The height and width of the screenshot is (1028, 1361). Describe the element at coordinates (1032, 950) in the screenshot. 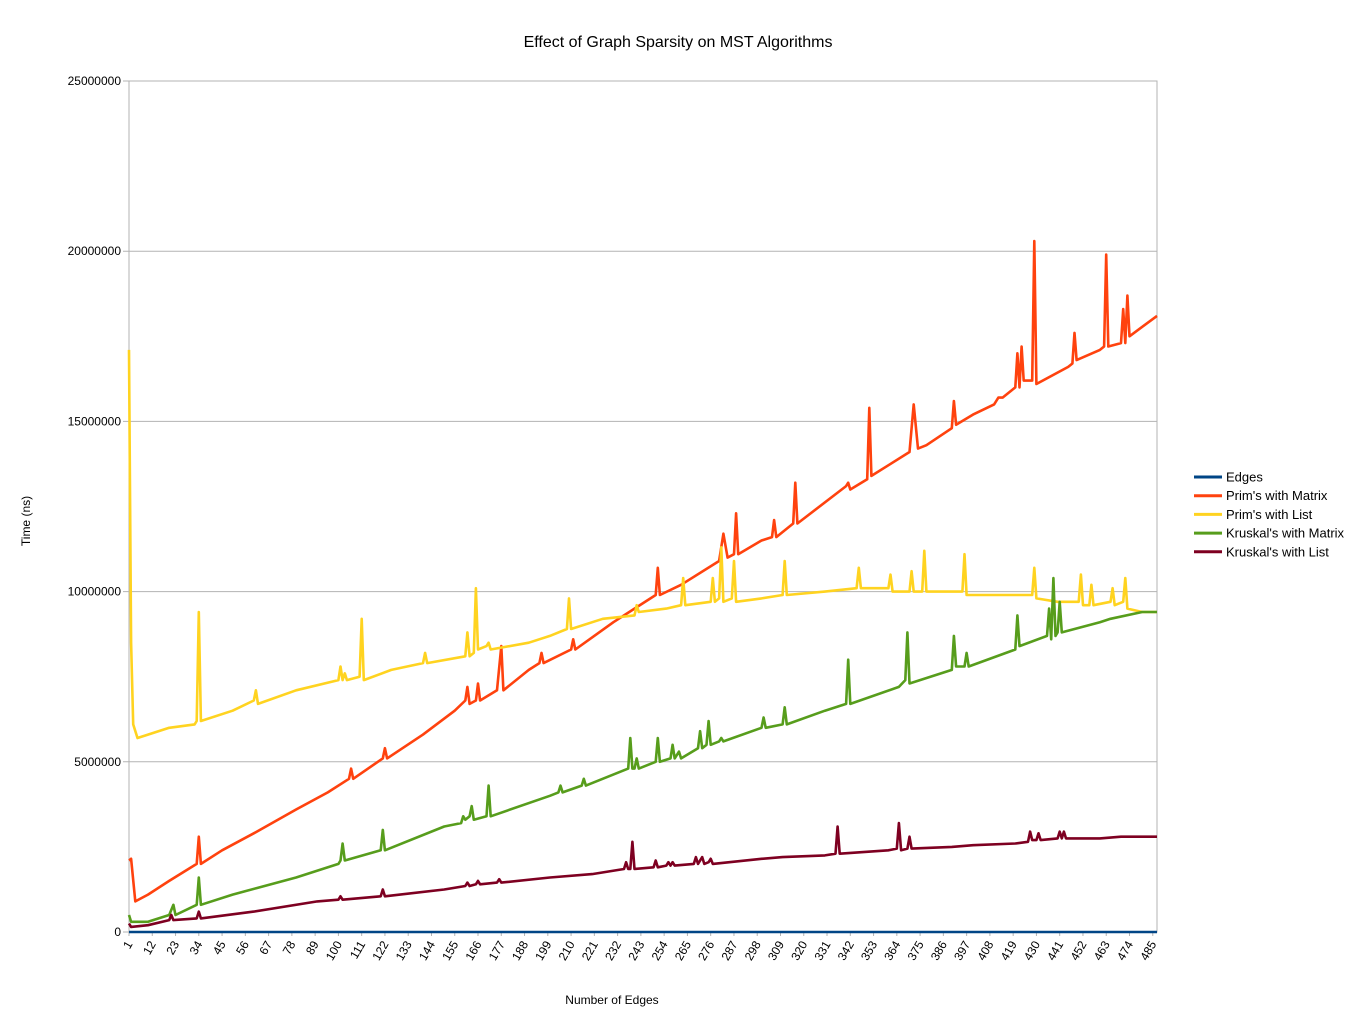

I see `x-tick-label: 430` at that location.